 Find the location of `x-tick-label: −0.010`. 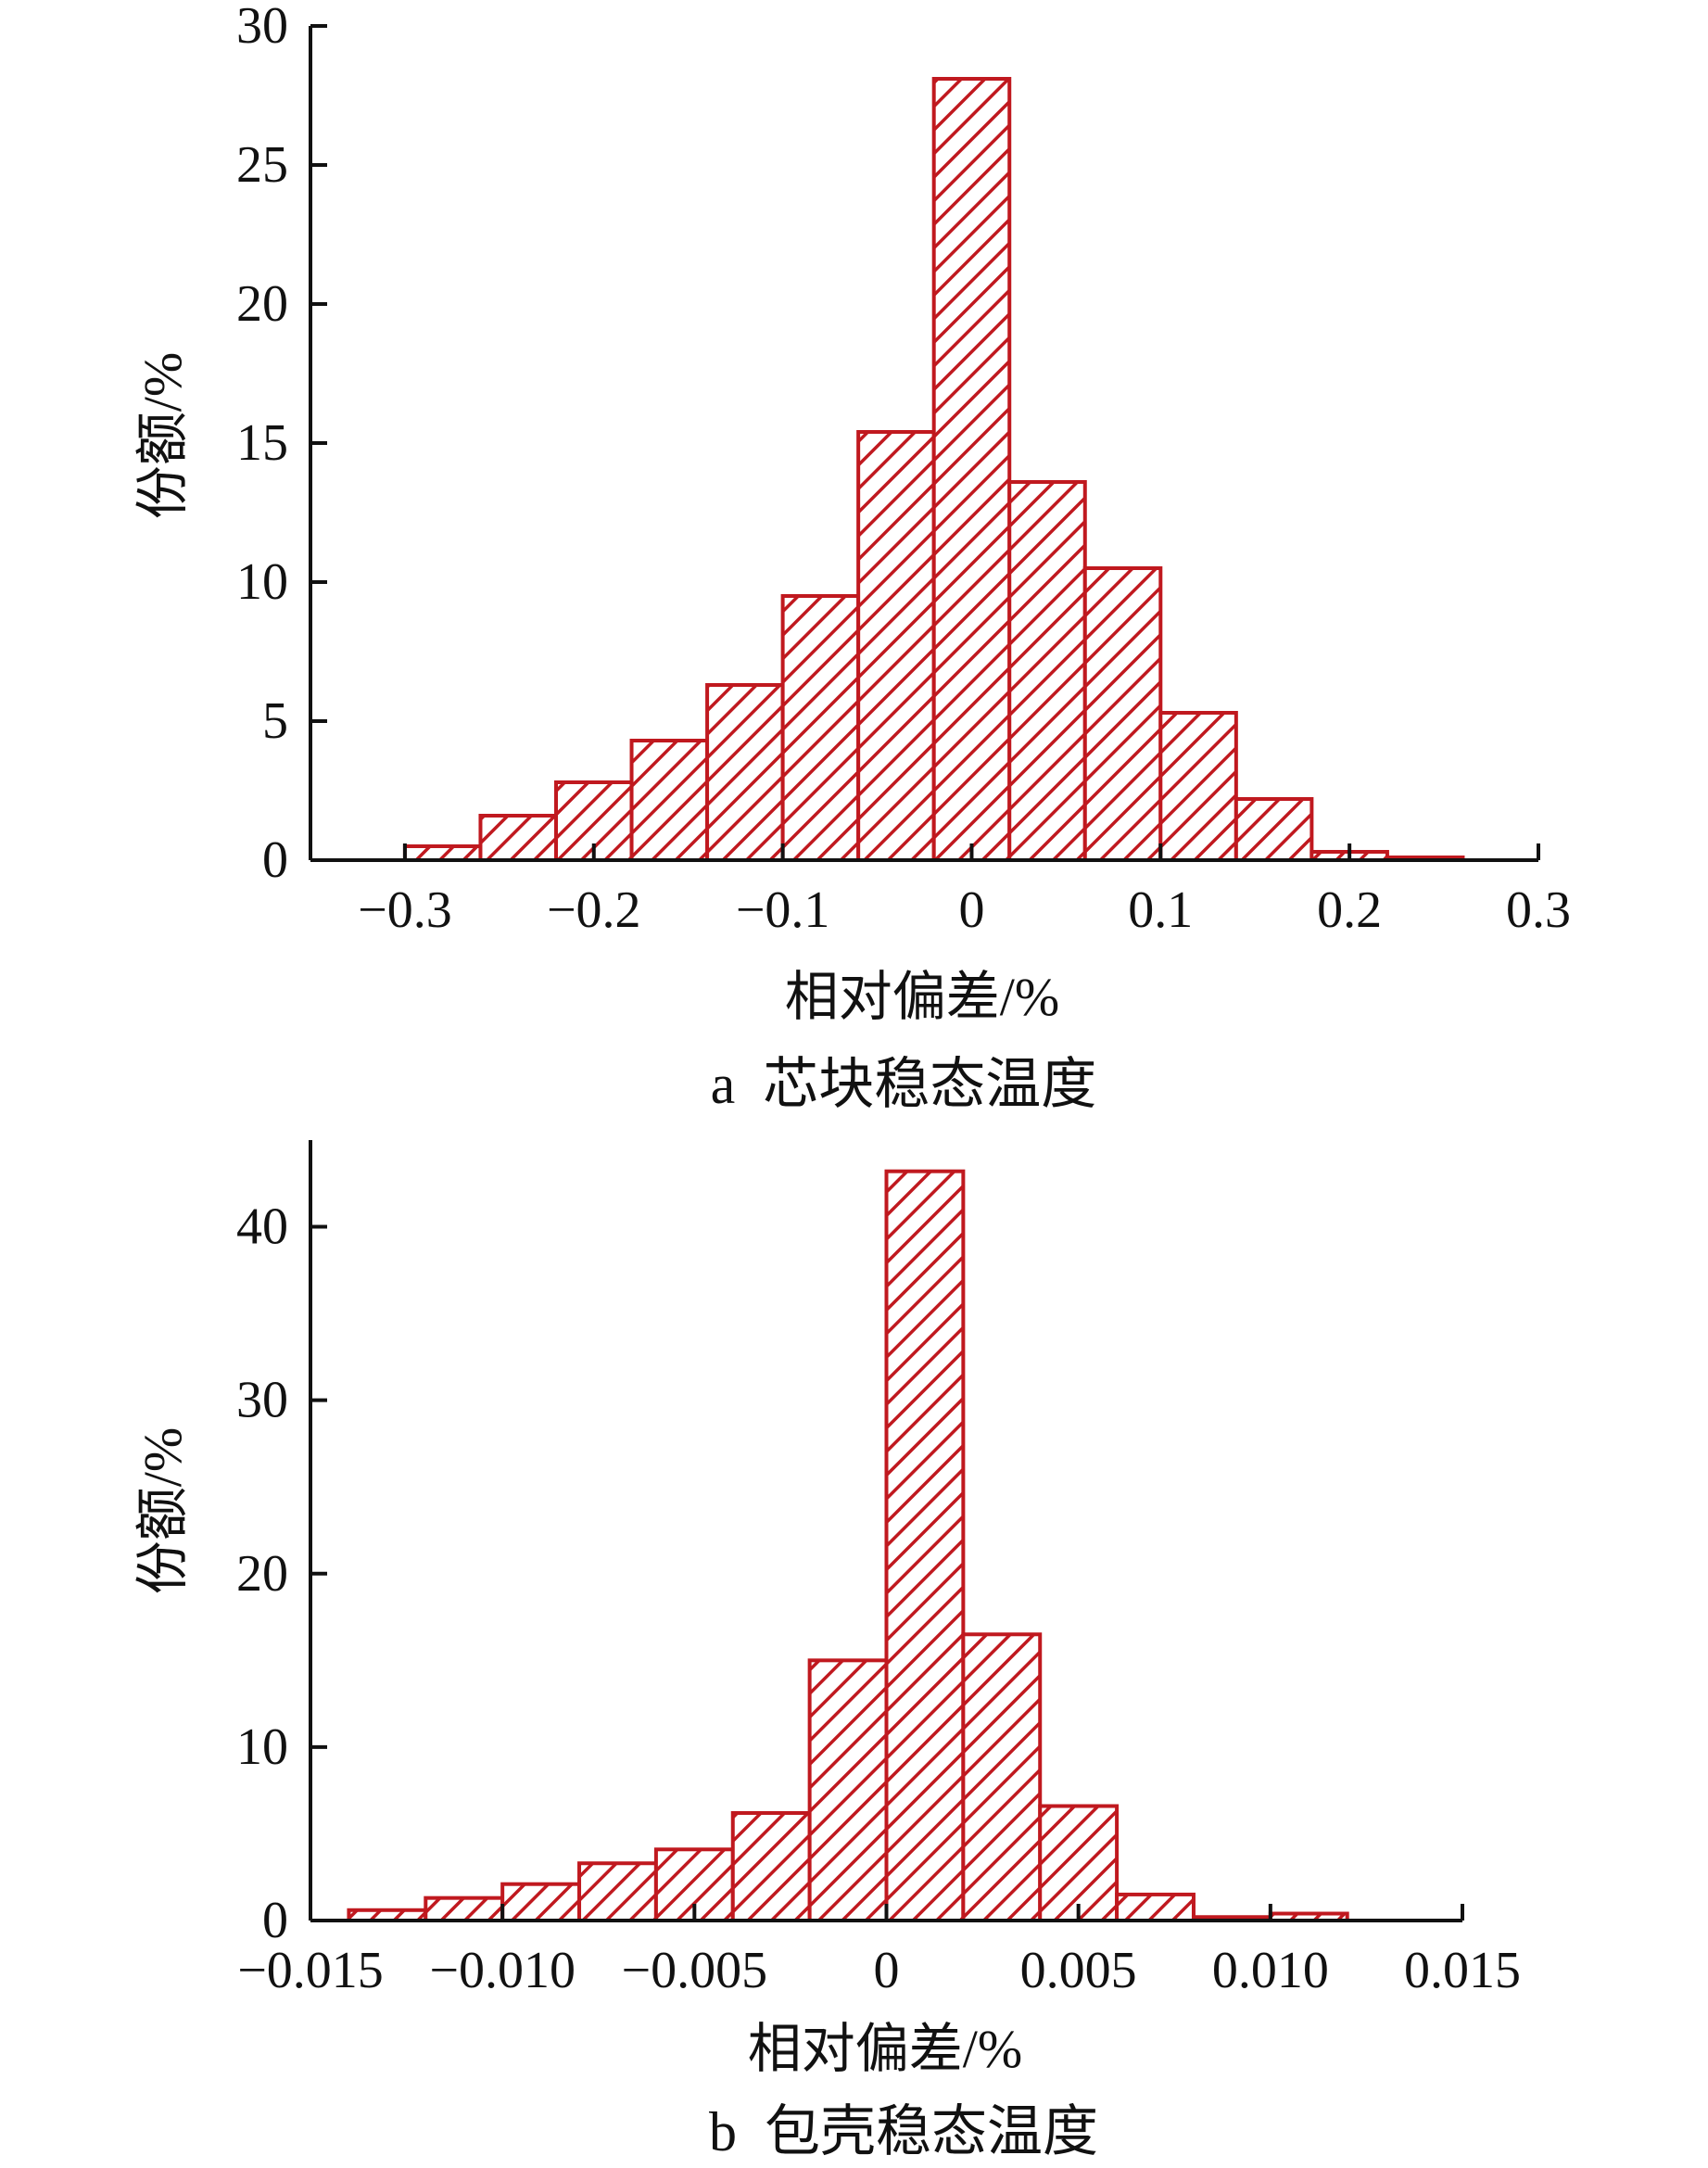

x-tick-label: −0.010 is located at coordinates (502, 1971).